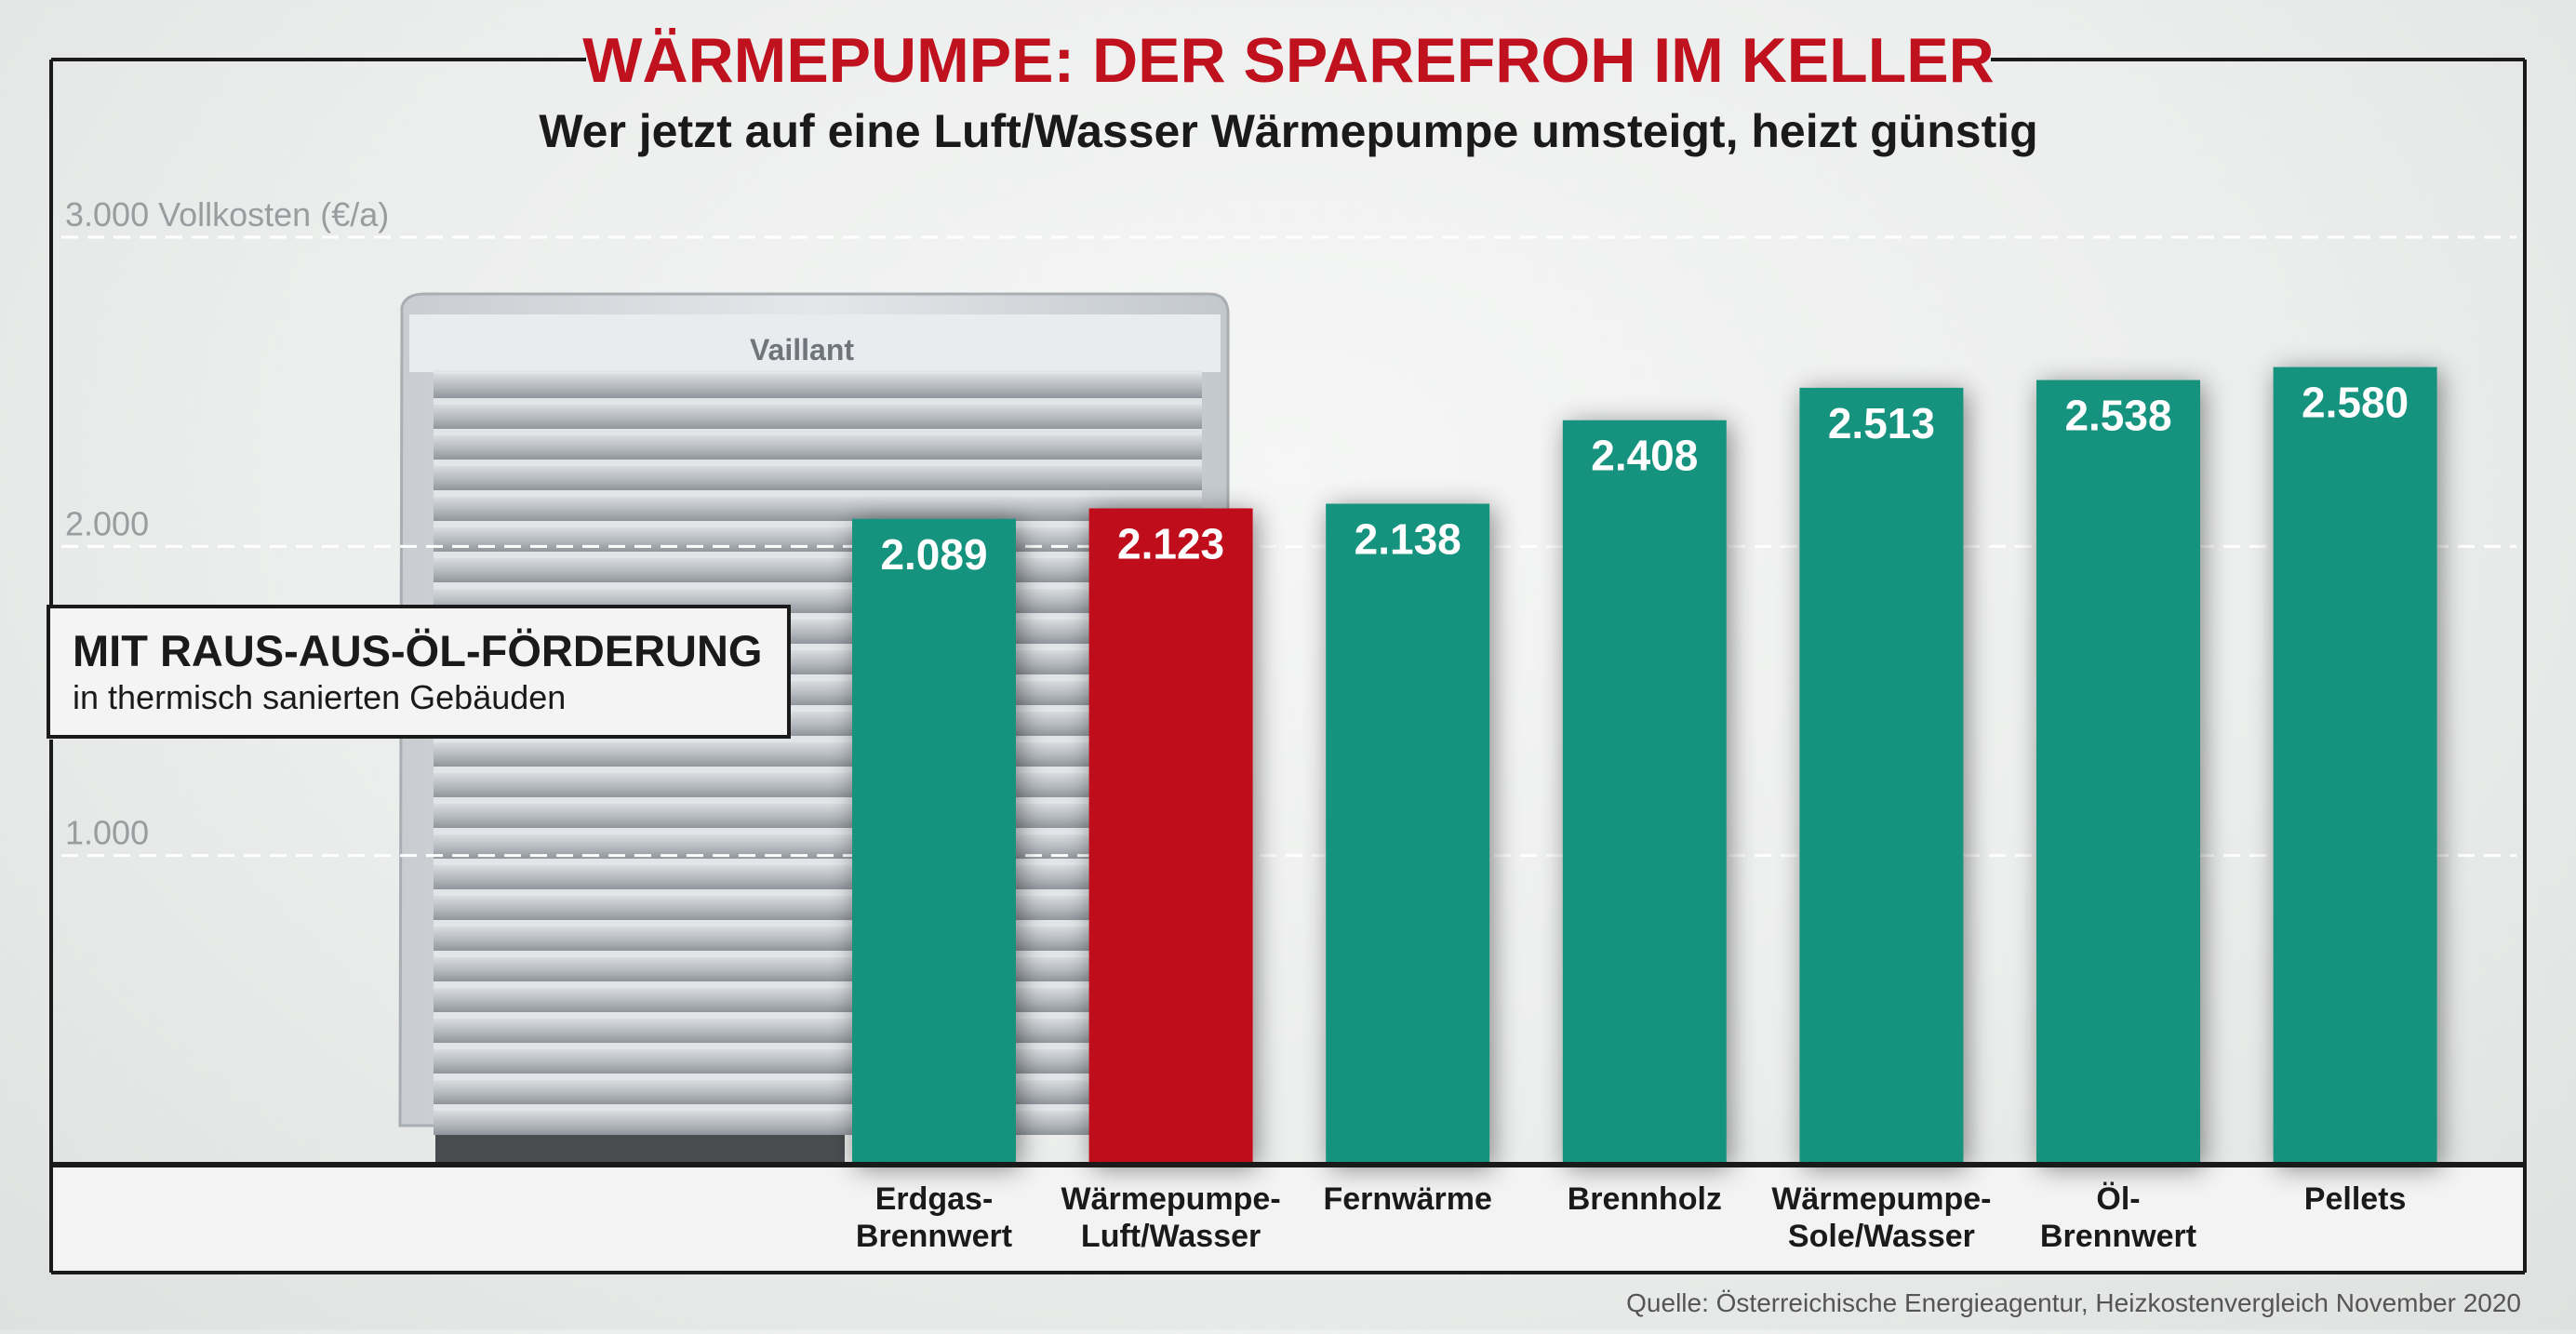  Describe the element at coordinates (2117, 416) in the screenshot. I see `bar-value-label: 2.538` at that location.